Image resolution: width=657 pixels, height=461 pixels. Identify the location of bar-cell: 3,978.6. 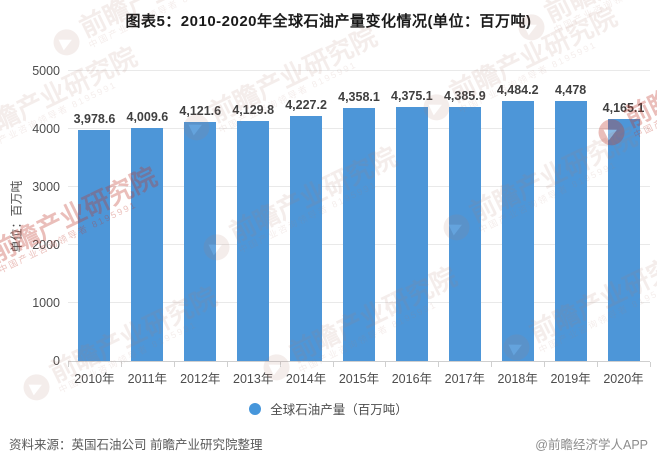
(94, 216).